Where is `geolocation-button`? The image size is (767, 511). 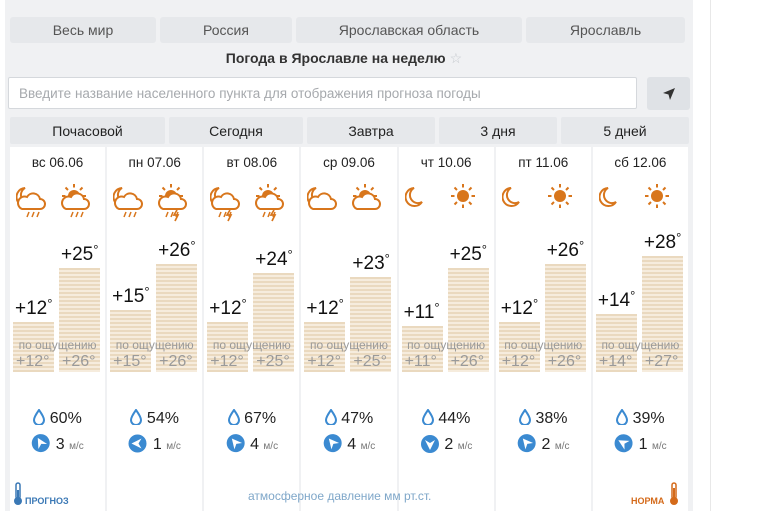
geolocation-button is located at coordinates (668, 93).